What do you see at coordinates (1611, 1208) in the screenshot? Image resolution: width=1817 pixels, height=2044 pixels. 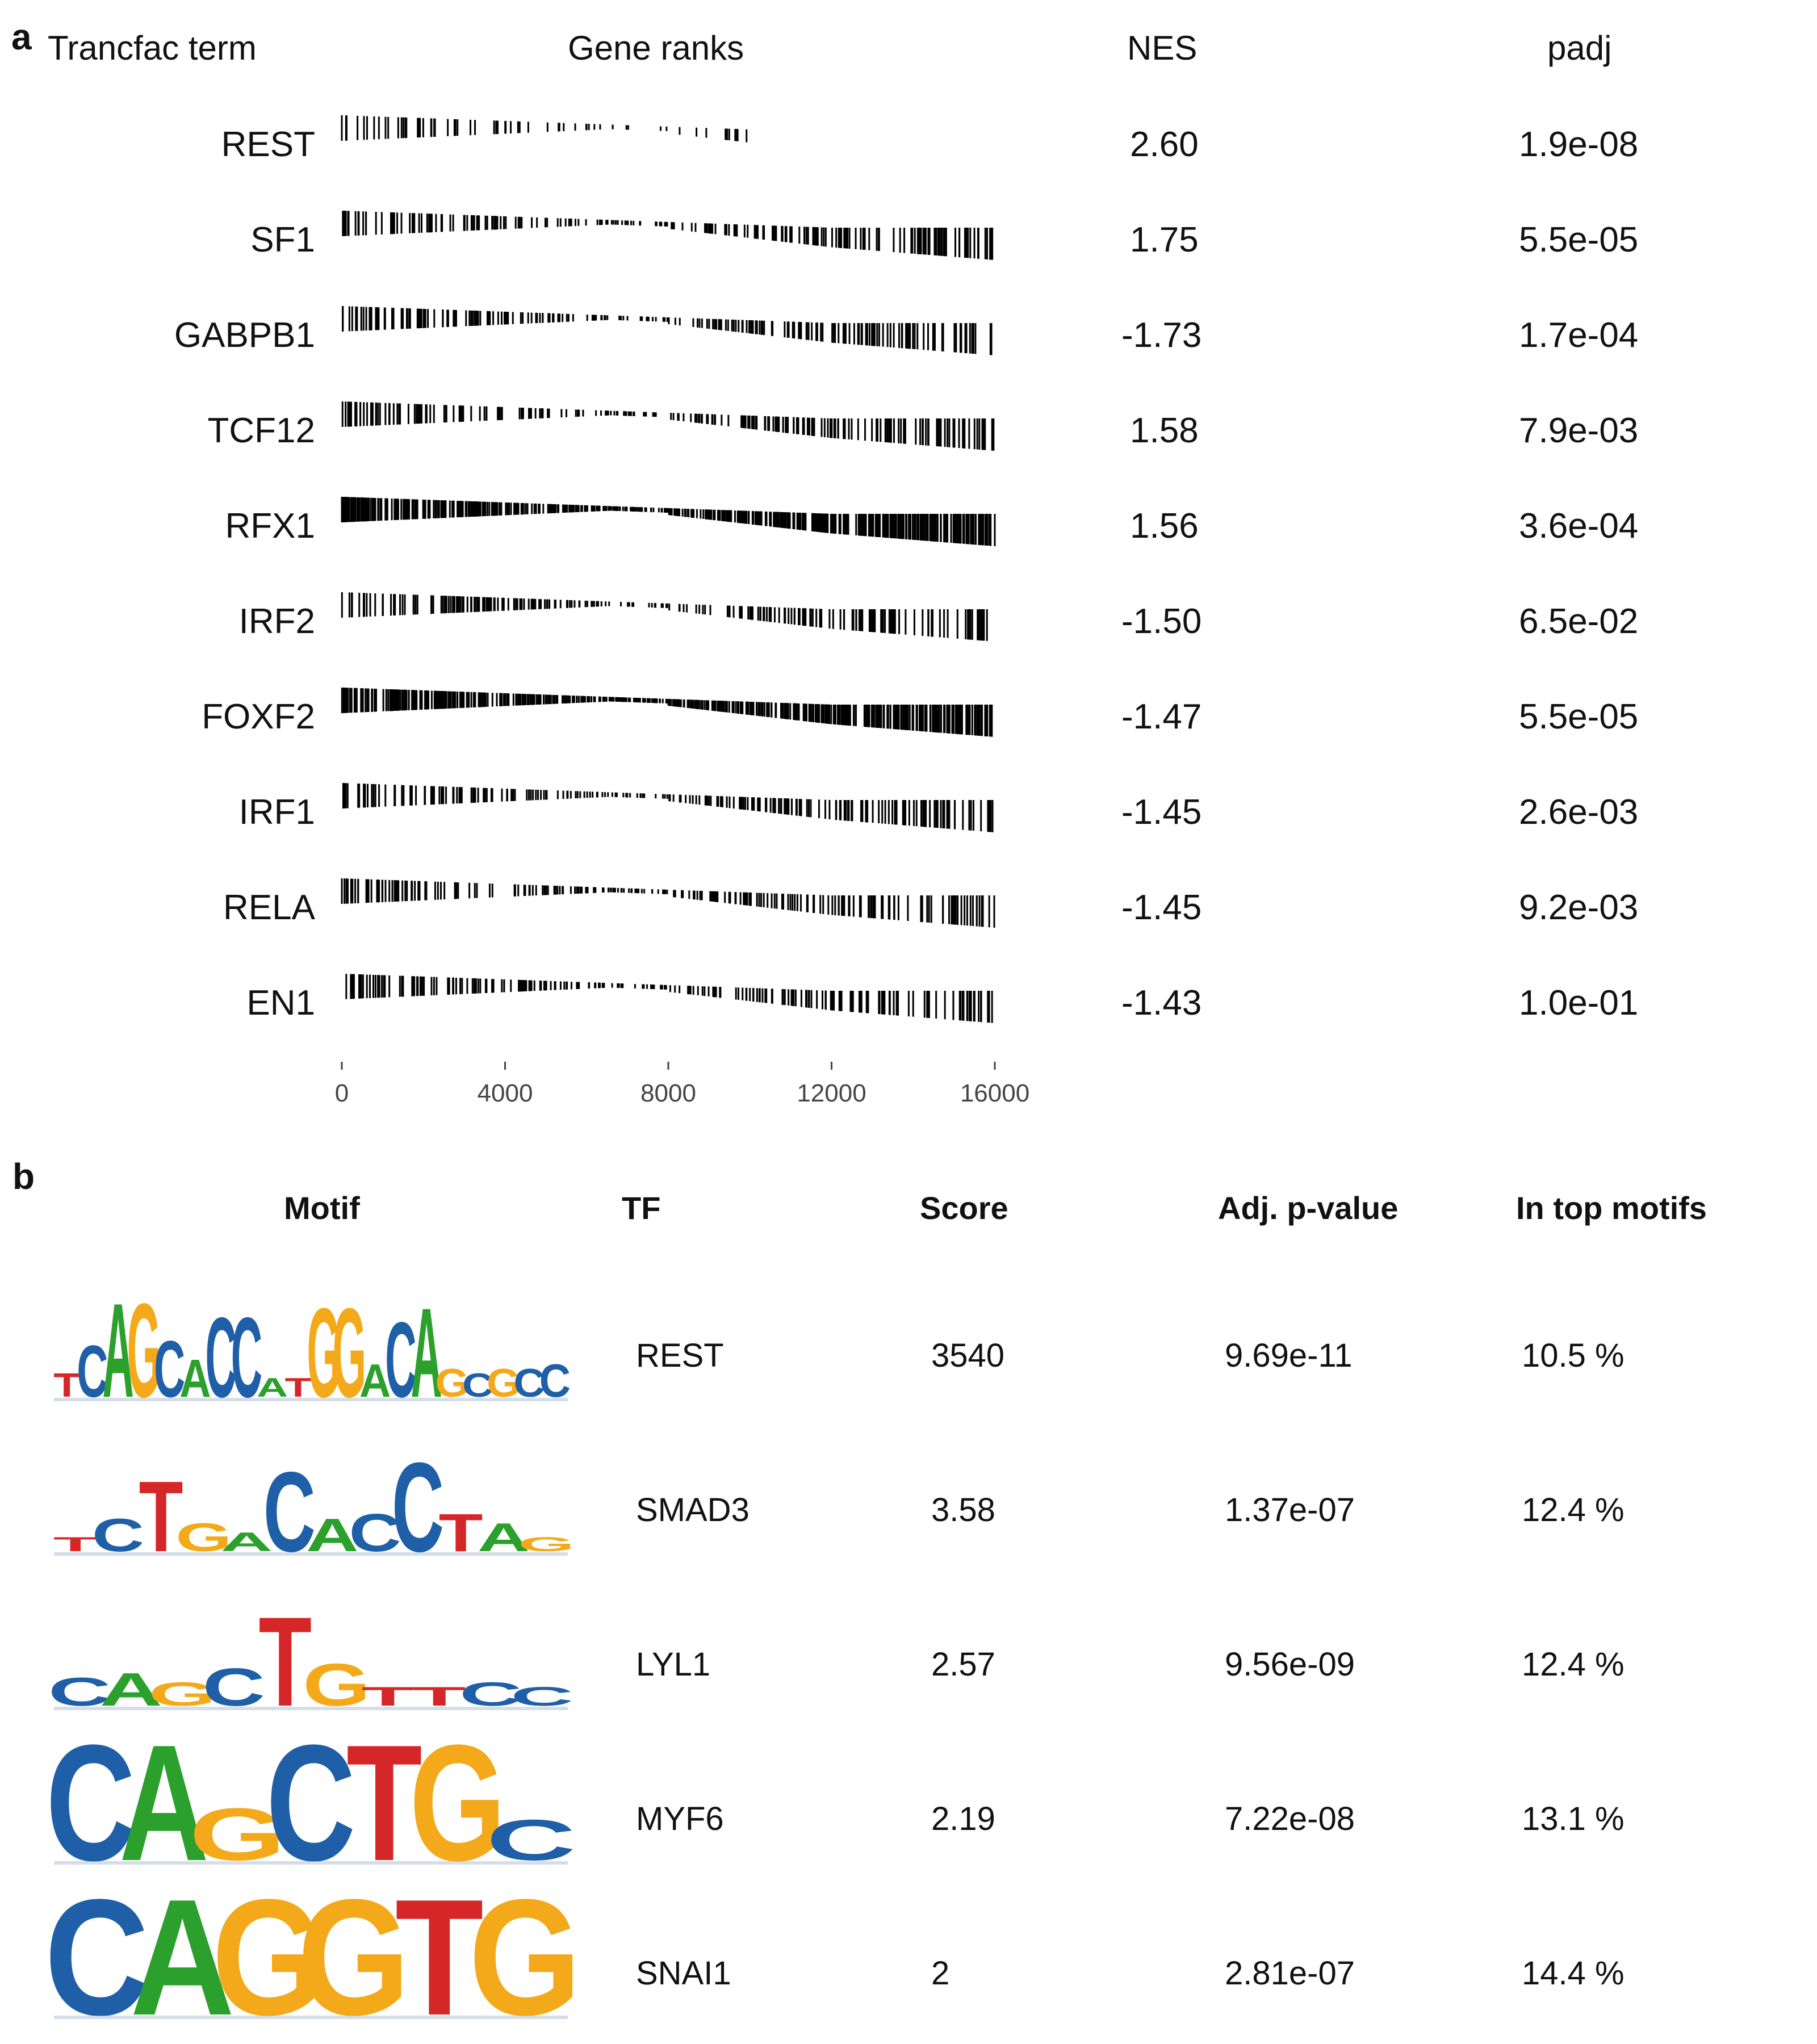 I see `header-in-top-motifs: In top motifs` at bounding box center [1611, 1208].